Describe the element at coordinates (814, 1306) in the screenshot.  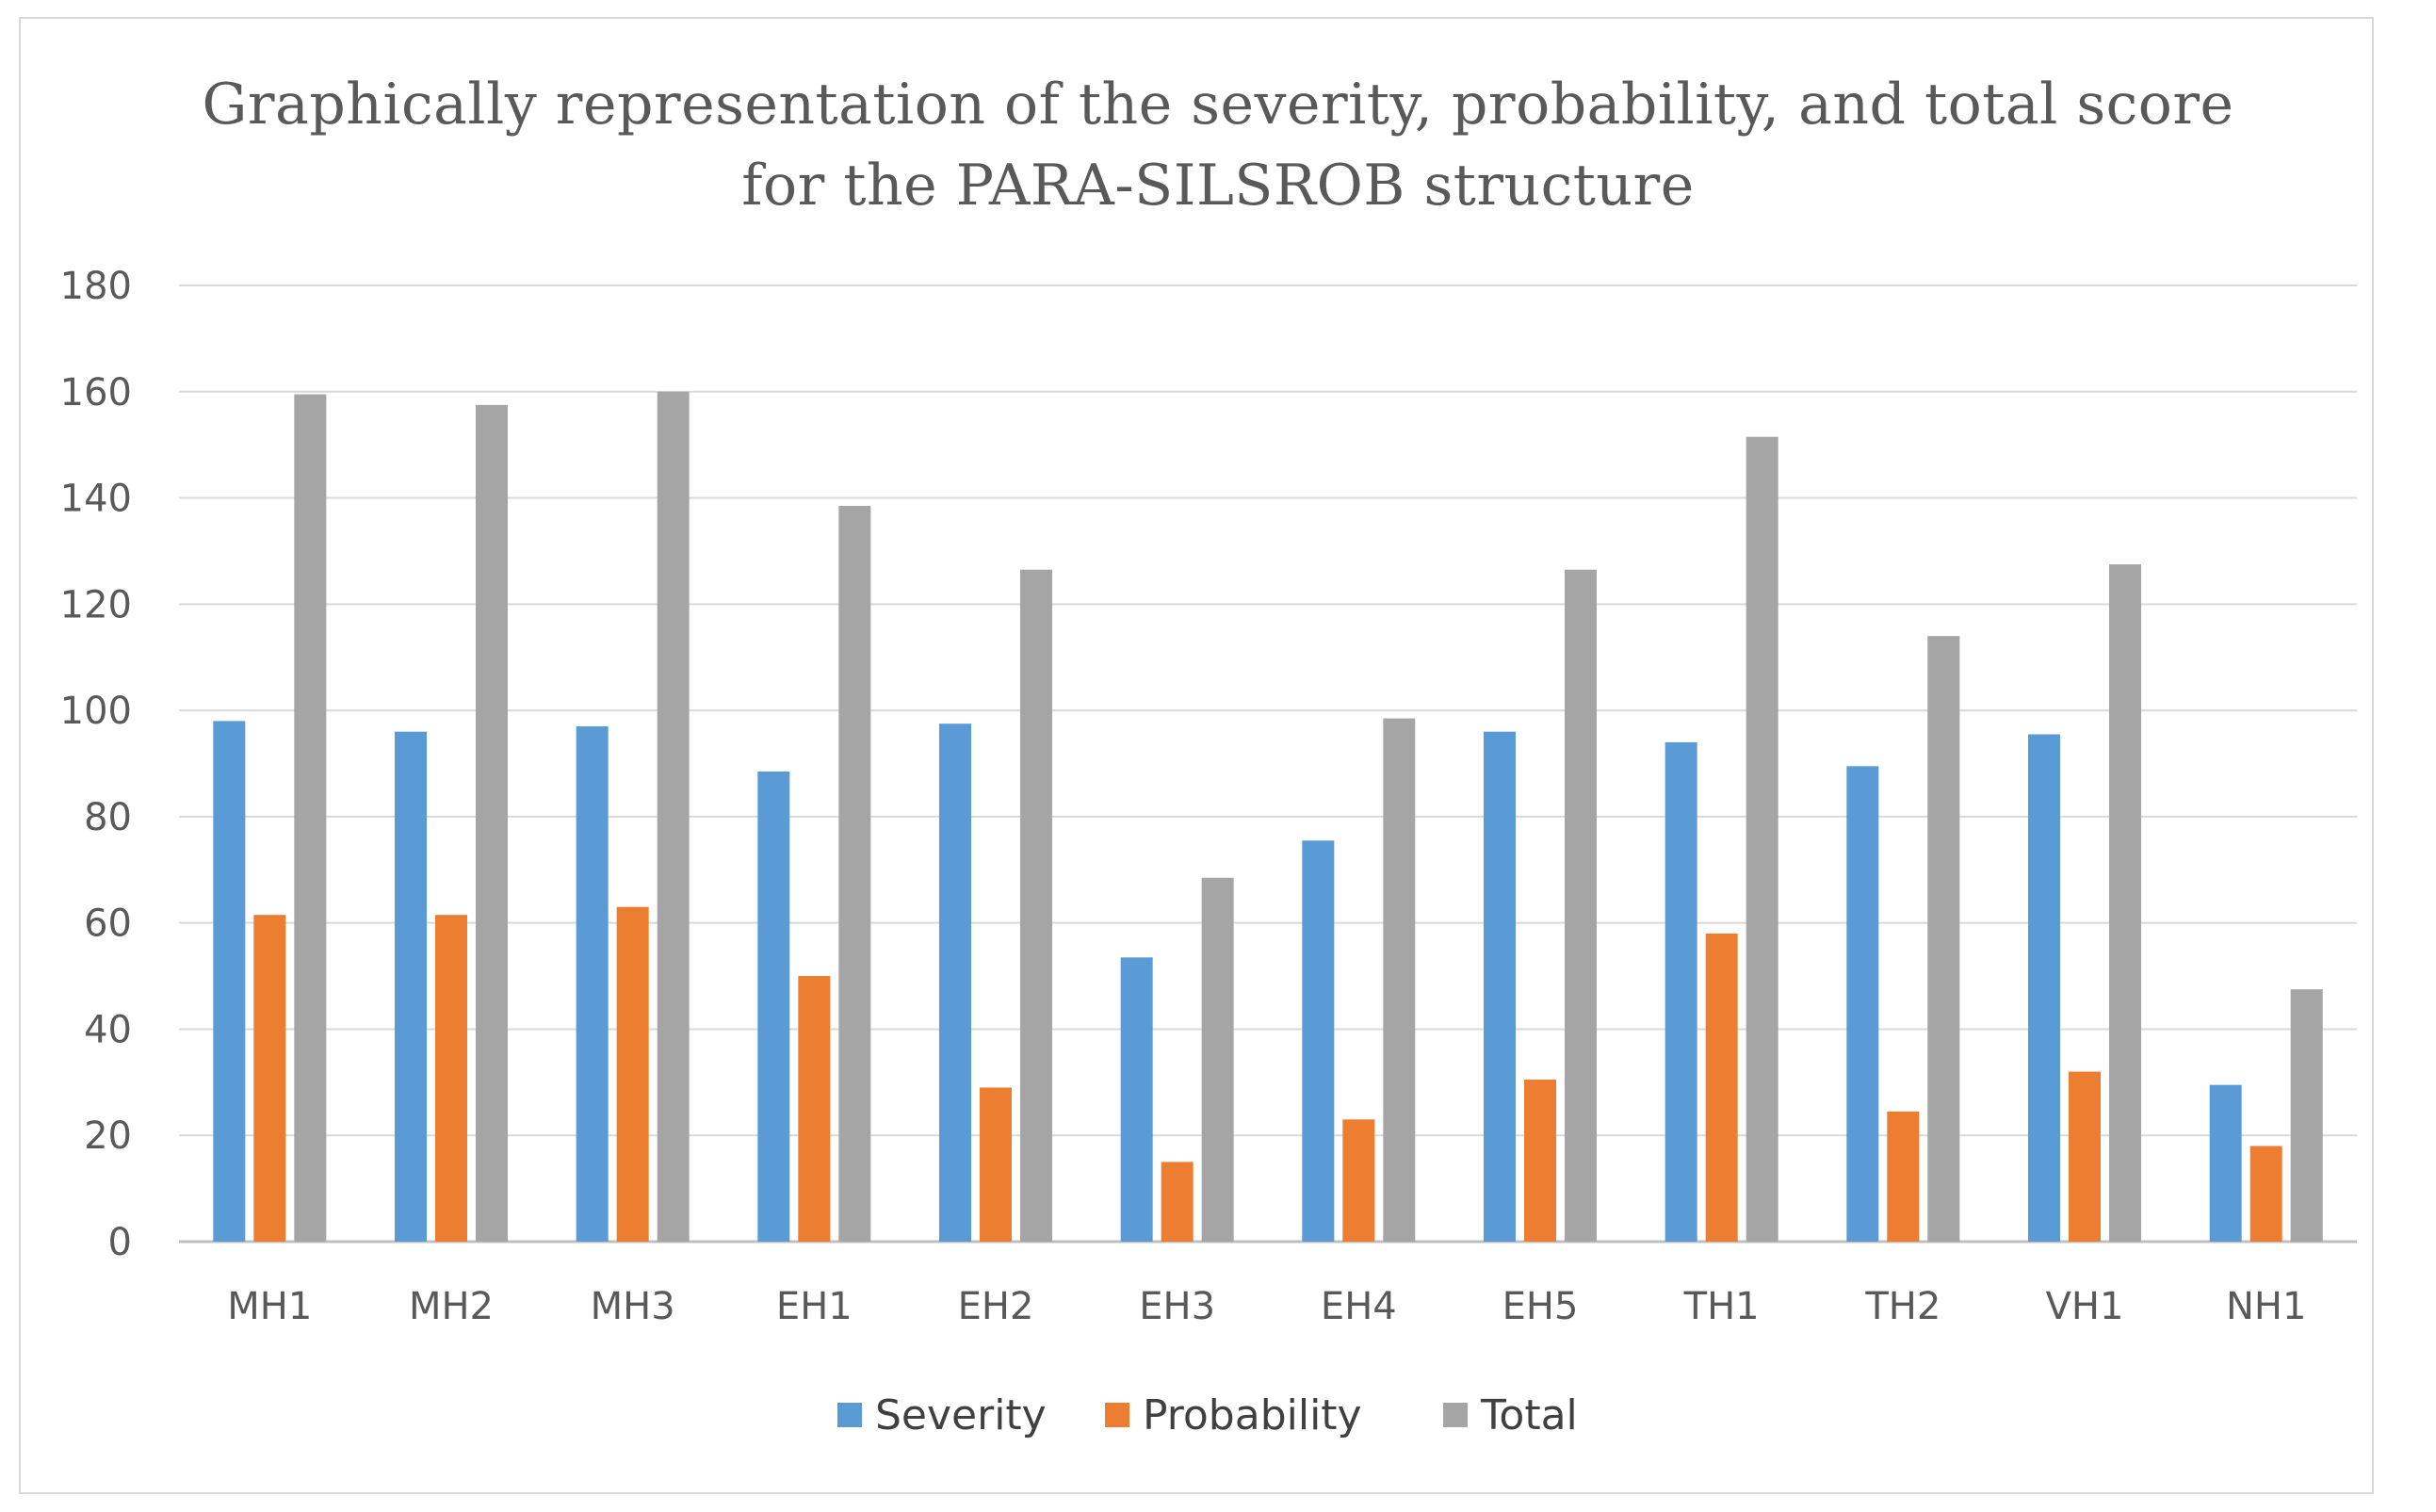
I see `x-tick-label: EH1` at that location.